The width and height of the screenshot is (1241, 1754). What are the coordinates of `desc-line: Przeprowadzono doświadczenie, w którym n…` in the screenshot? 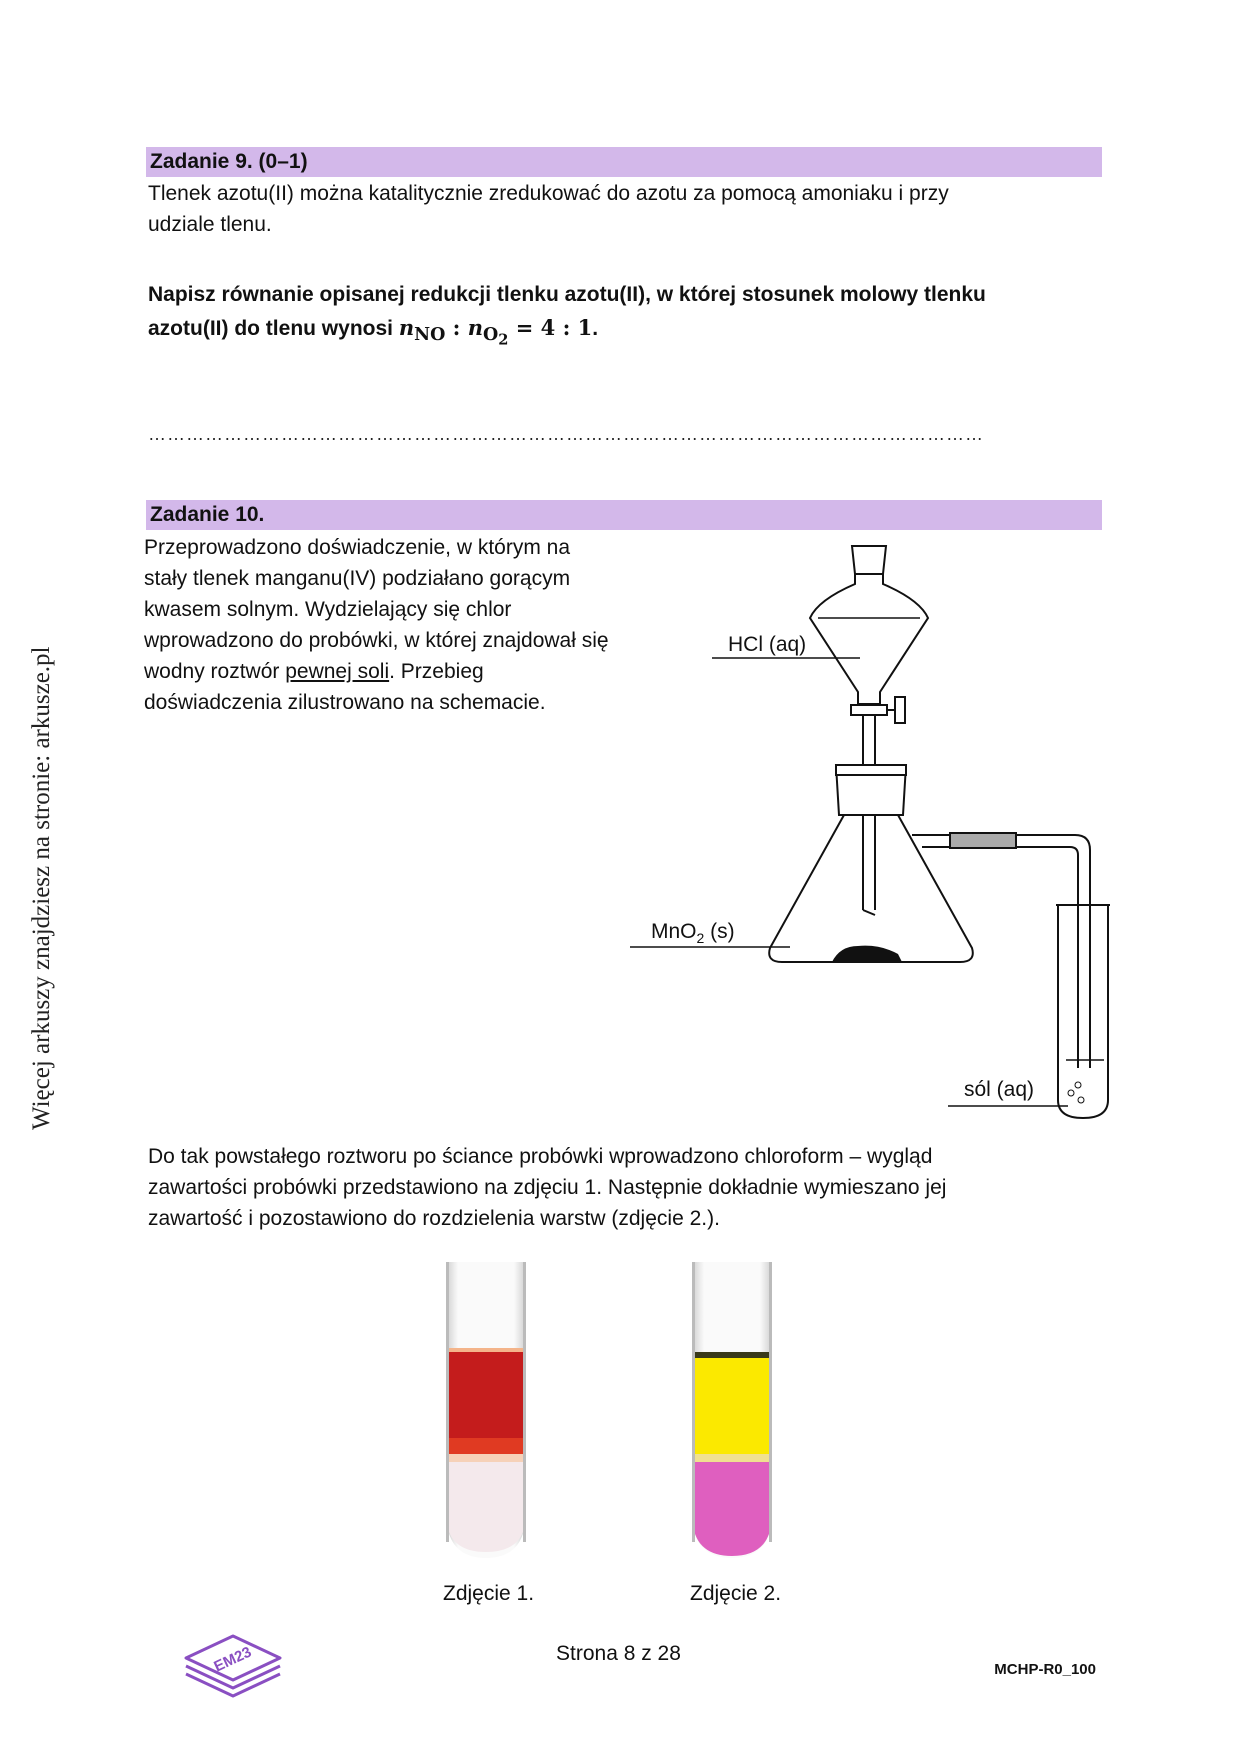 It's located at (357, 547).